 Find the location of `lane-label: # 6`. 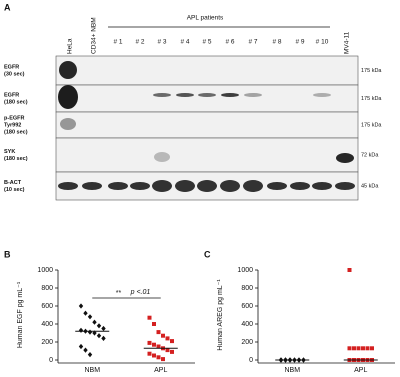

lane-label: # 6 is located at coordinates (229, 42).